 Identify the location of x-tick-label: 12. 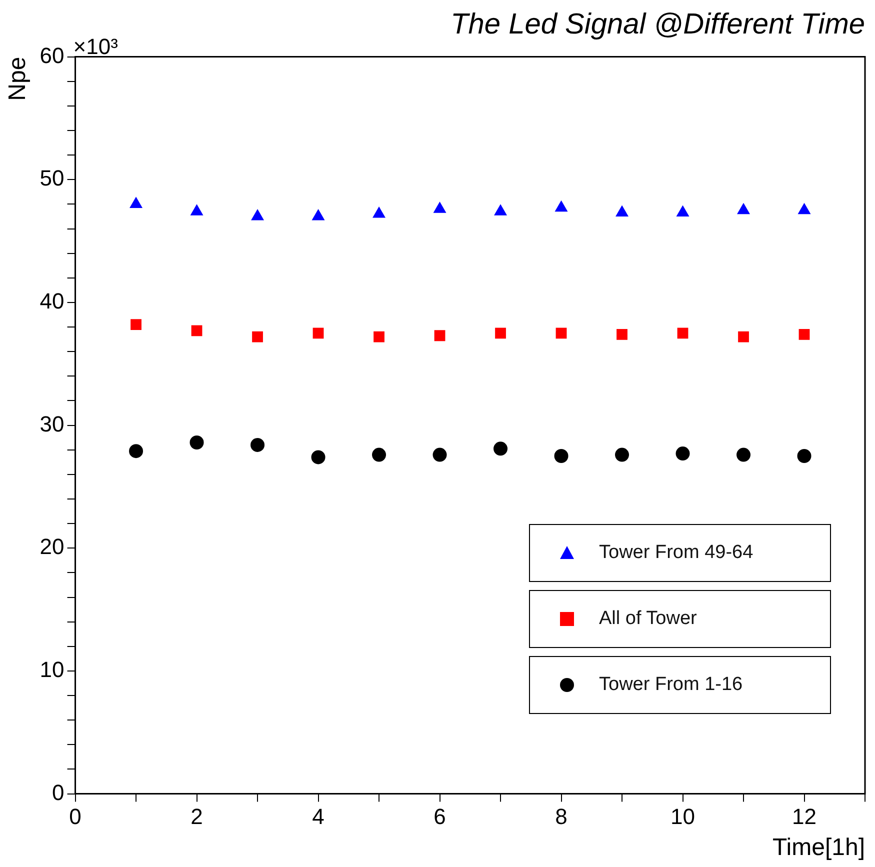
(804, 817).